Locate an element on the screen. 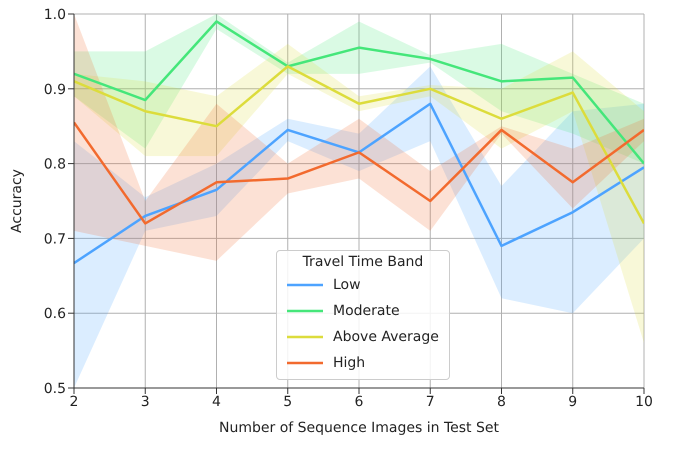 This screenshot has height=454, width=673. x-axis-title: Number of Sequence Images in Test Set is located at coordinates (359, 428).